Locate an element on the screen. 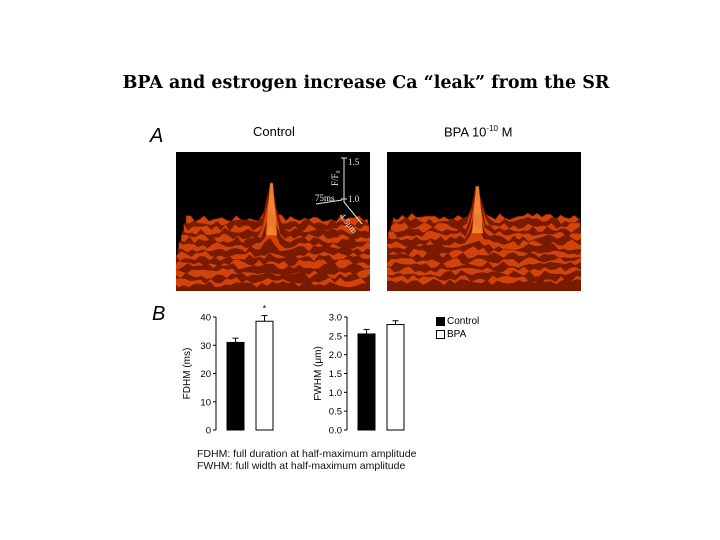 This screenshot has height=540, width=720. legend-swatch-bpa is located at coordinates (440, 334).